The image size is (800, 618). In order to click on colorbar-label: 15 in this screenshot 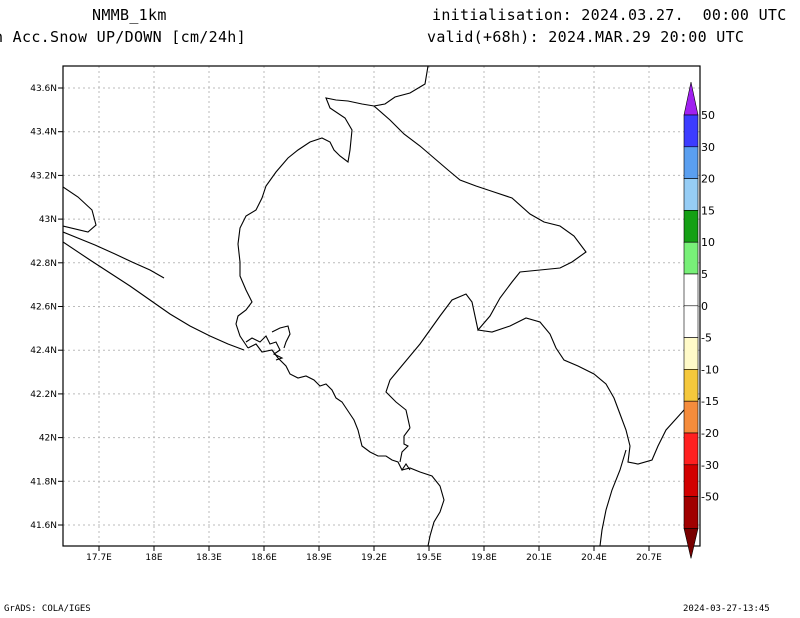, I will do `click(708, 210)`.